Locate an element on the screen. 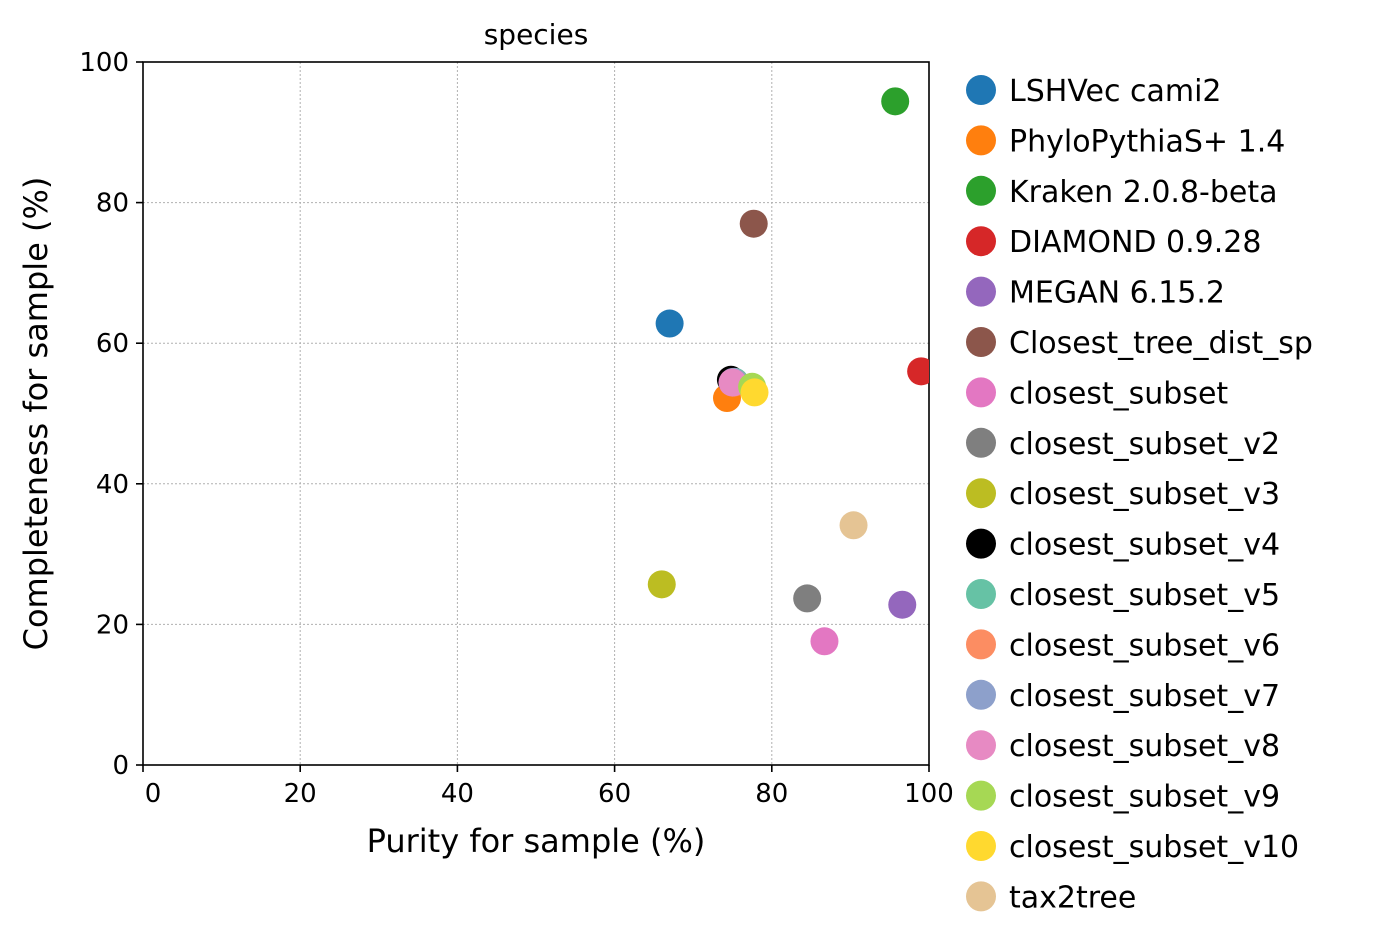 Image resolution: width=1379 pixels, height=951 pixels. chart-title: species is located at coordinates (536, 34).